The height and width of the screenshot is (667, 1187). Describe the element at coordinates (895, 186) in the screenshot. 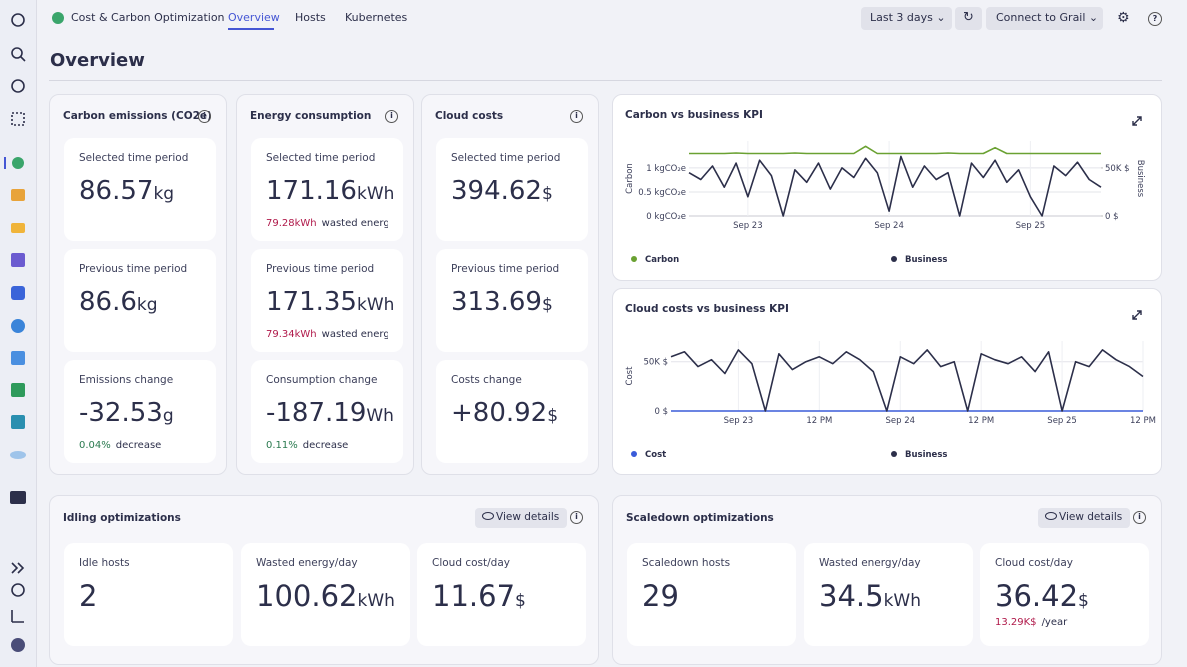

I see `series-line` at that location.